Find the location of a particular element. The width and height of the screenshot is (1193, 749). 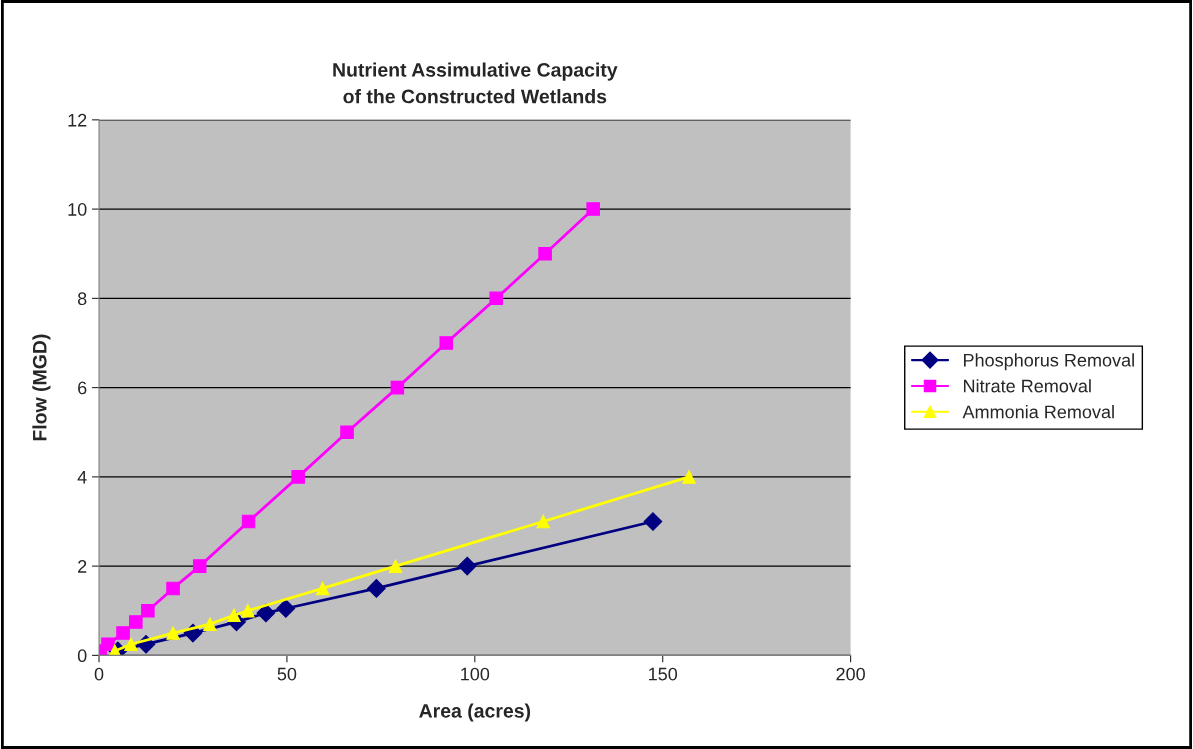

legend-label: Phosphorus Removal is located at coordinates (1048, 362).